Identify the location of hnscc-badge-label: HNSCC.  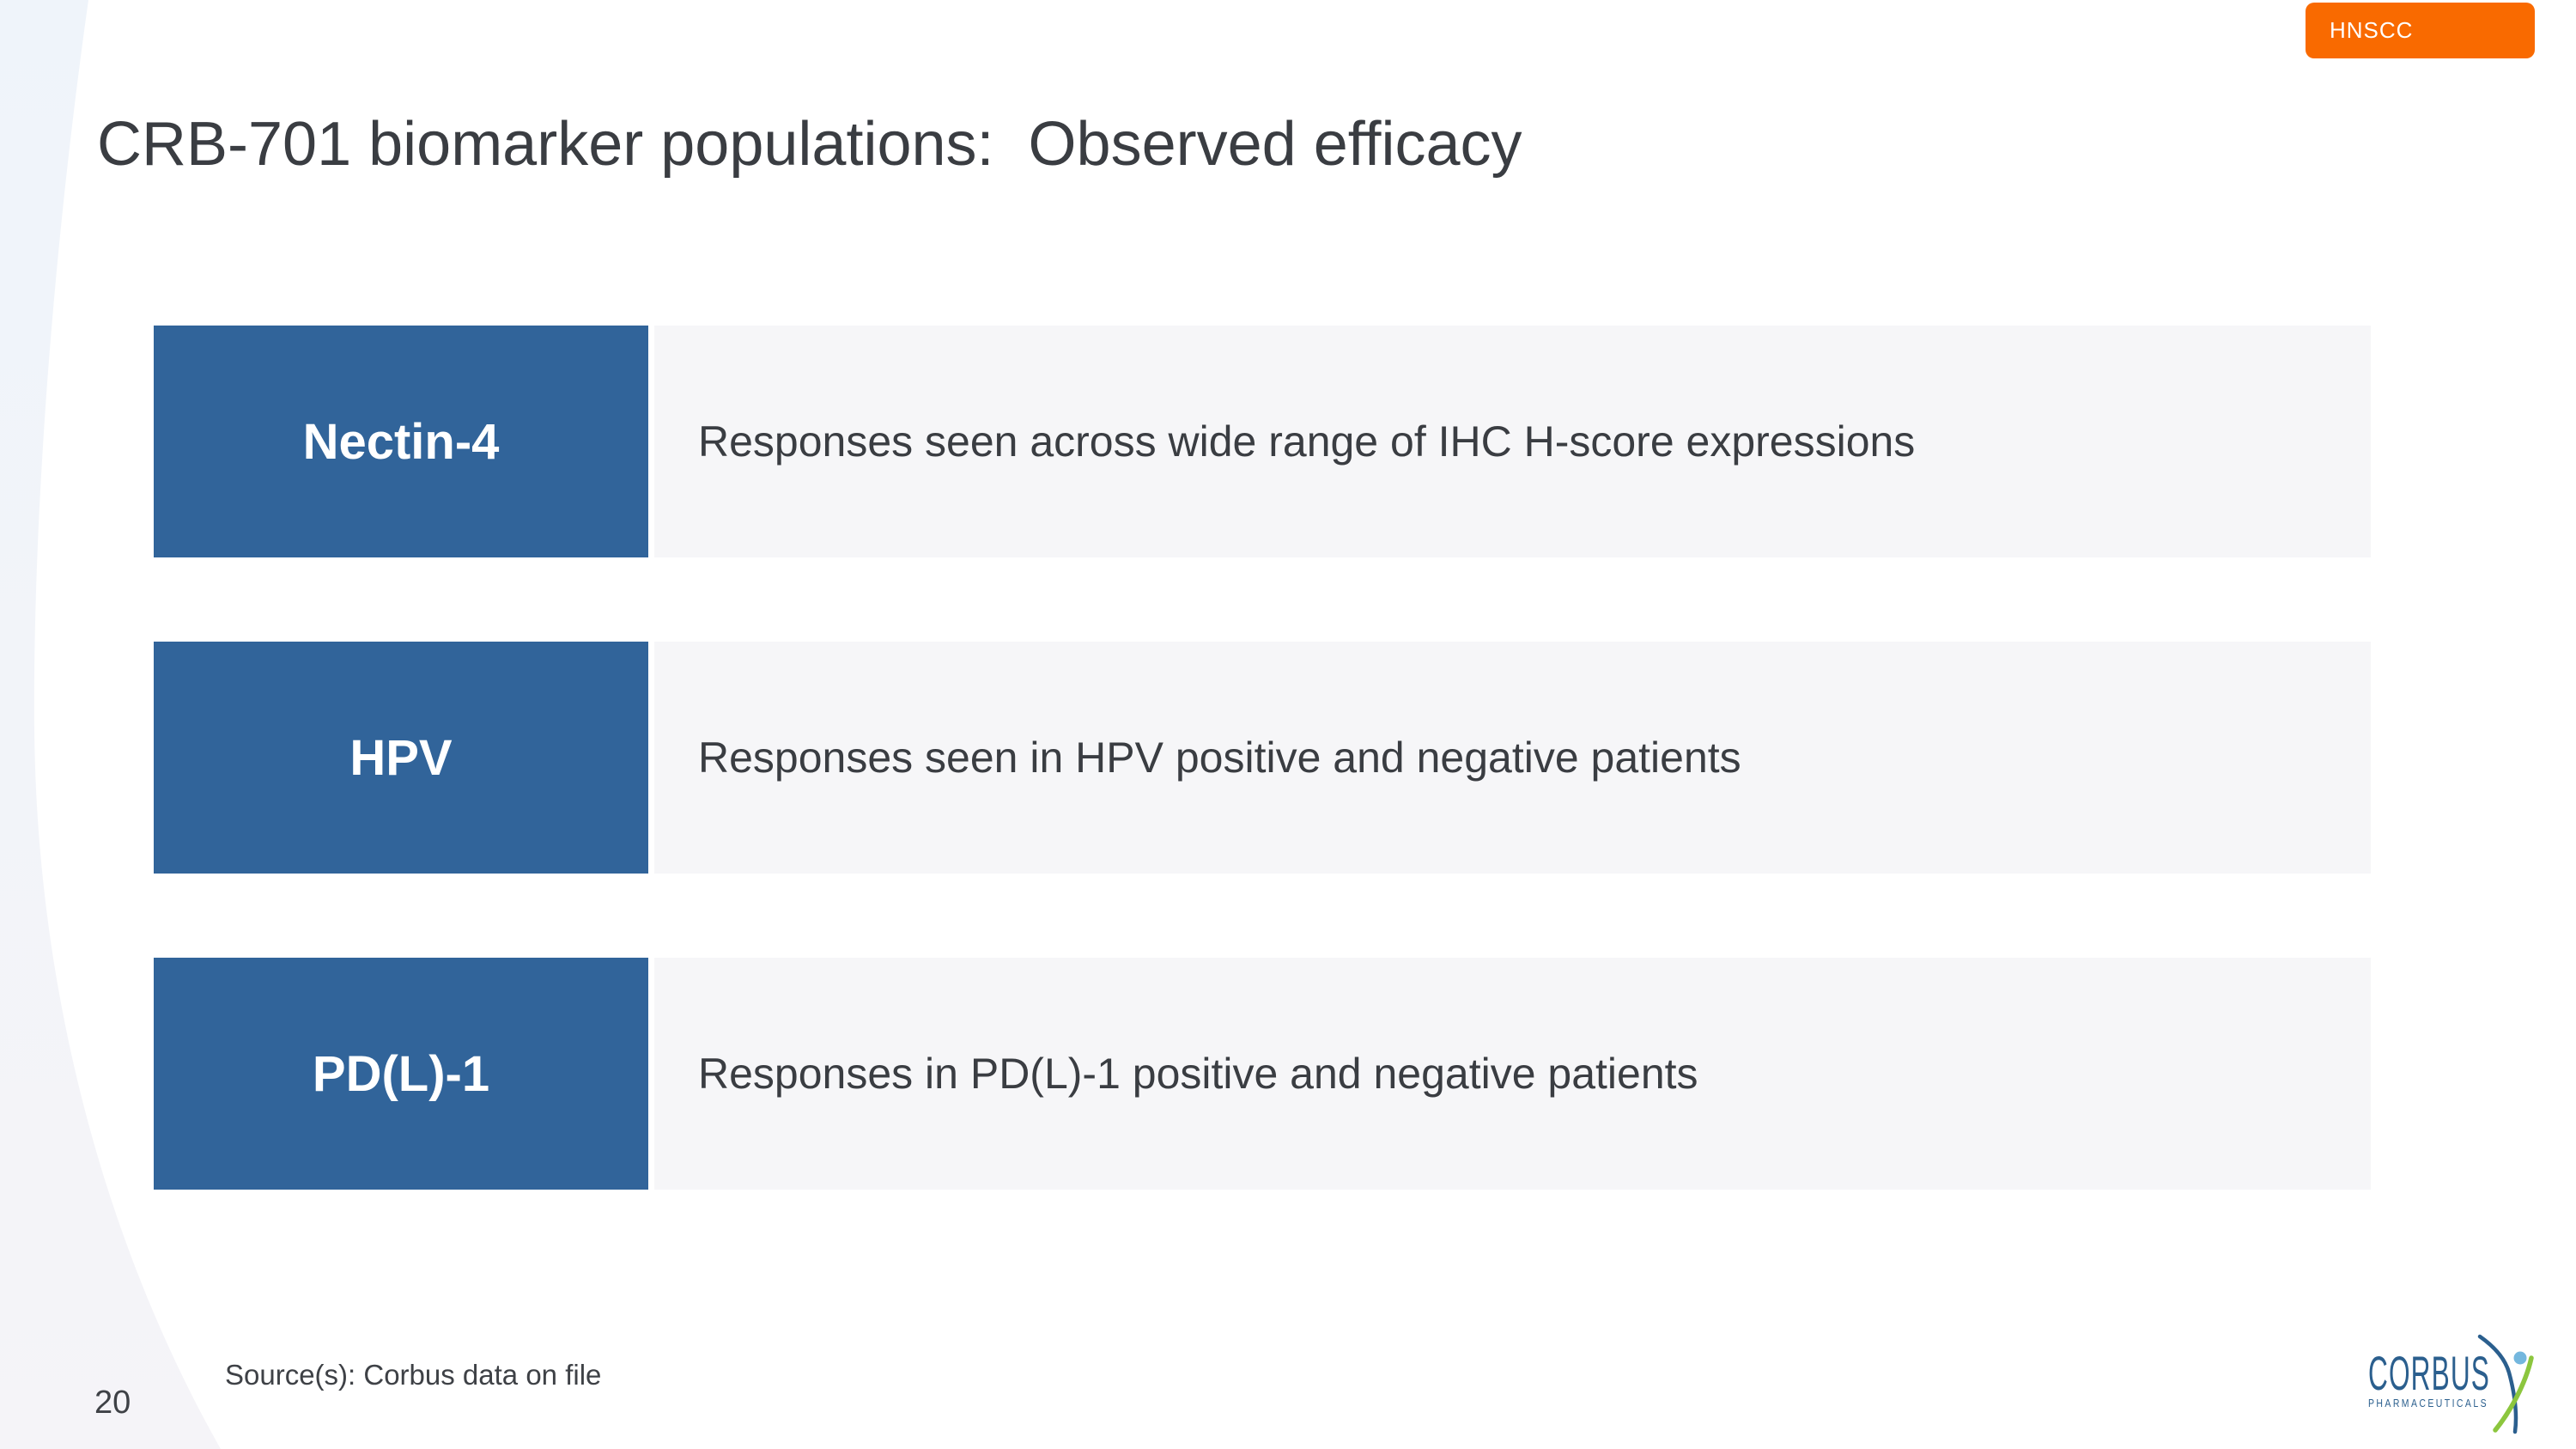
(2372, 30).